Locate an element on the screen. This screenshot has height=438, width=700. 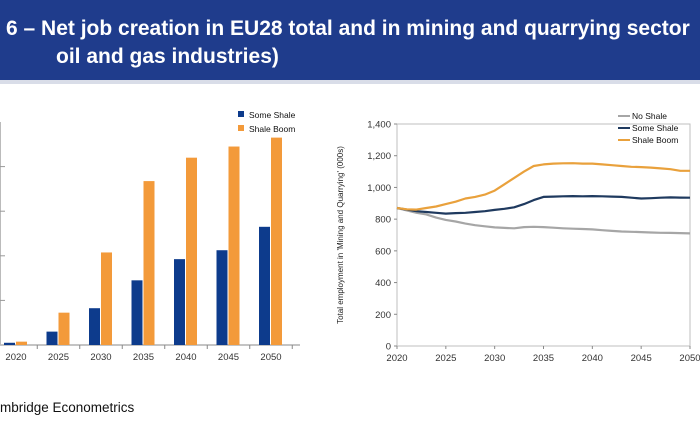
source-note: mbridge Econometrics is located at coordinates (67, 407).